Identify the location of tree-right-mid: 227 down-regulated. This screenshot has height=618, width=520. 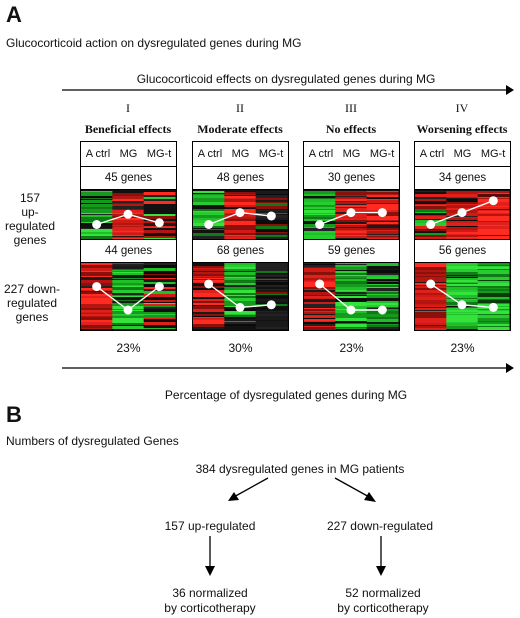
(380, 526).